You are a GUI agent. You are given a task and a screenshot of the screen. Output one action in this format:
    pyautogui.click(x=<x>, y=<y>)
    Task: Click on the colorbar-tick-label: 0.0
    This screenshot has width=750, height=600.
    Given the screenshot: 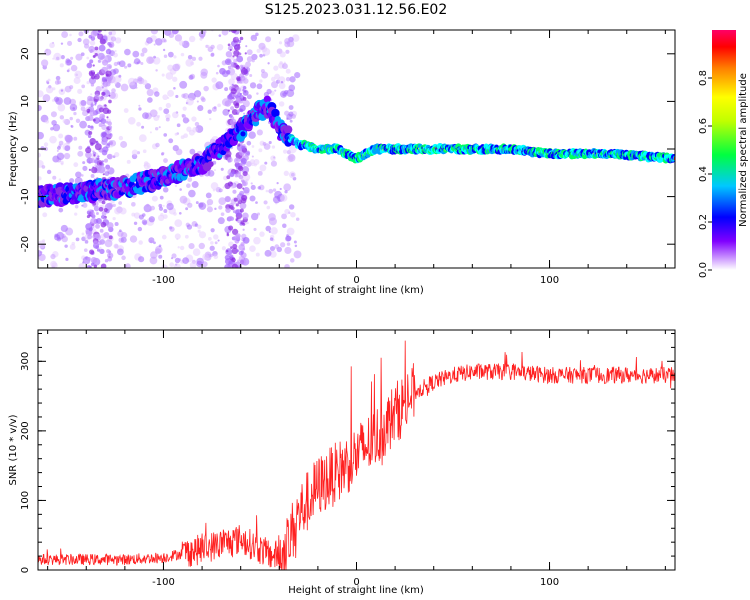 What is the action you would take?
    pyautogui.click(x=703, y=270)
    